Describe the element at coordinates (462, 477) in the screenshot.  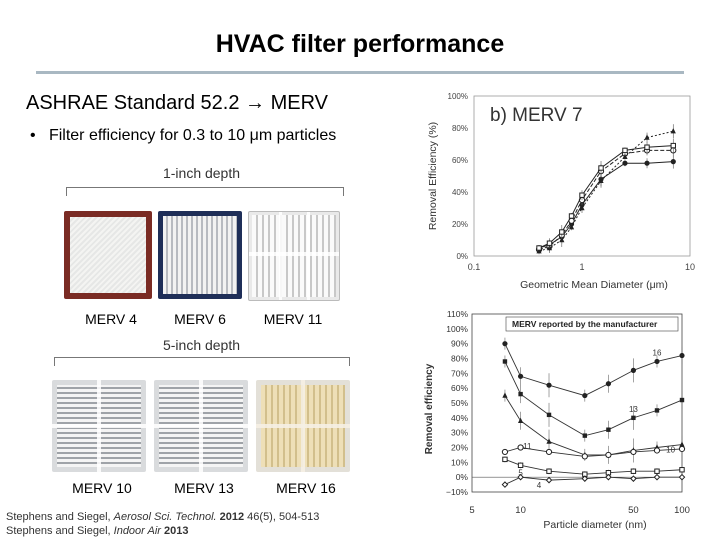
I see `chart2-y-tick-label: 0%` at that location.